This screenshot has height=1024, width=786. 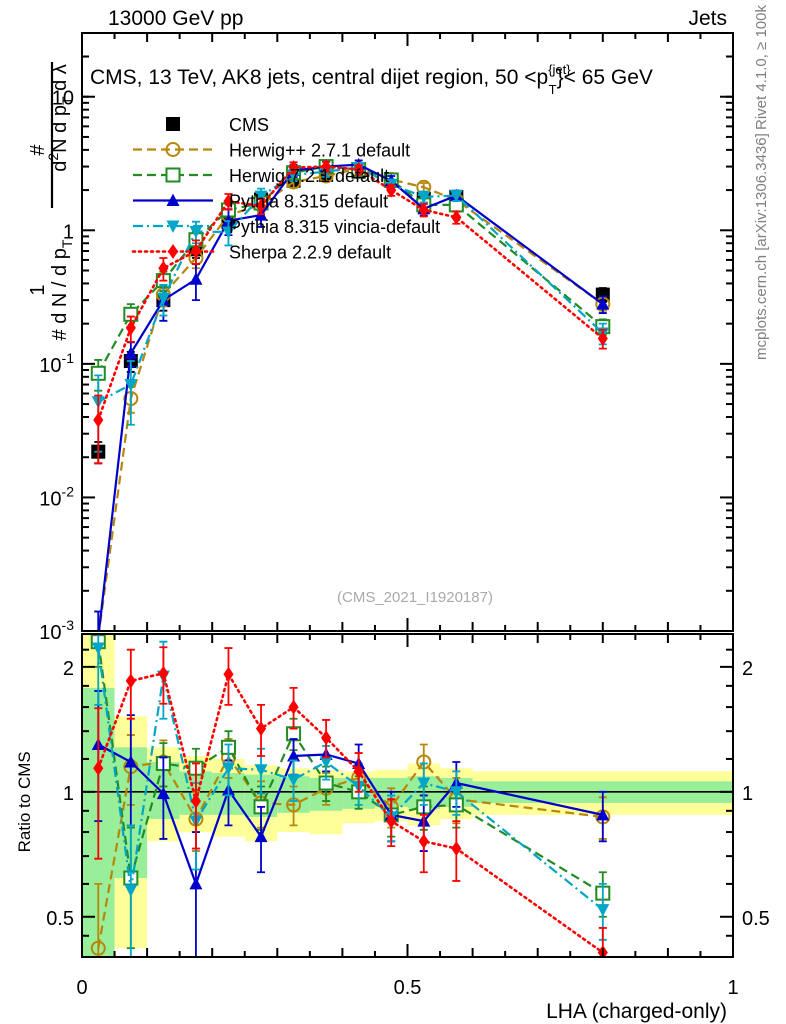 I want to click on header-collider-energy: 13000 GeV pp, so click(x=175, y=18).